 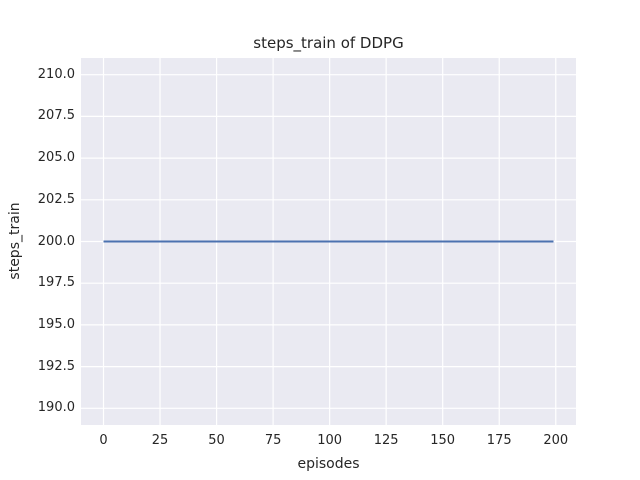 What do you see at coordinates (56, 241) in the screenshot?
I see `y-tick-label: 200.0` at bounding box center [56, 241].